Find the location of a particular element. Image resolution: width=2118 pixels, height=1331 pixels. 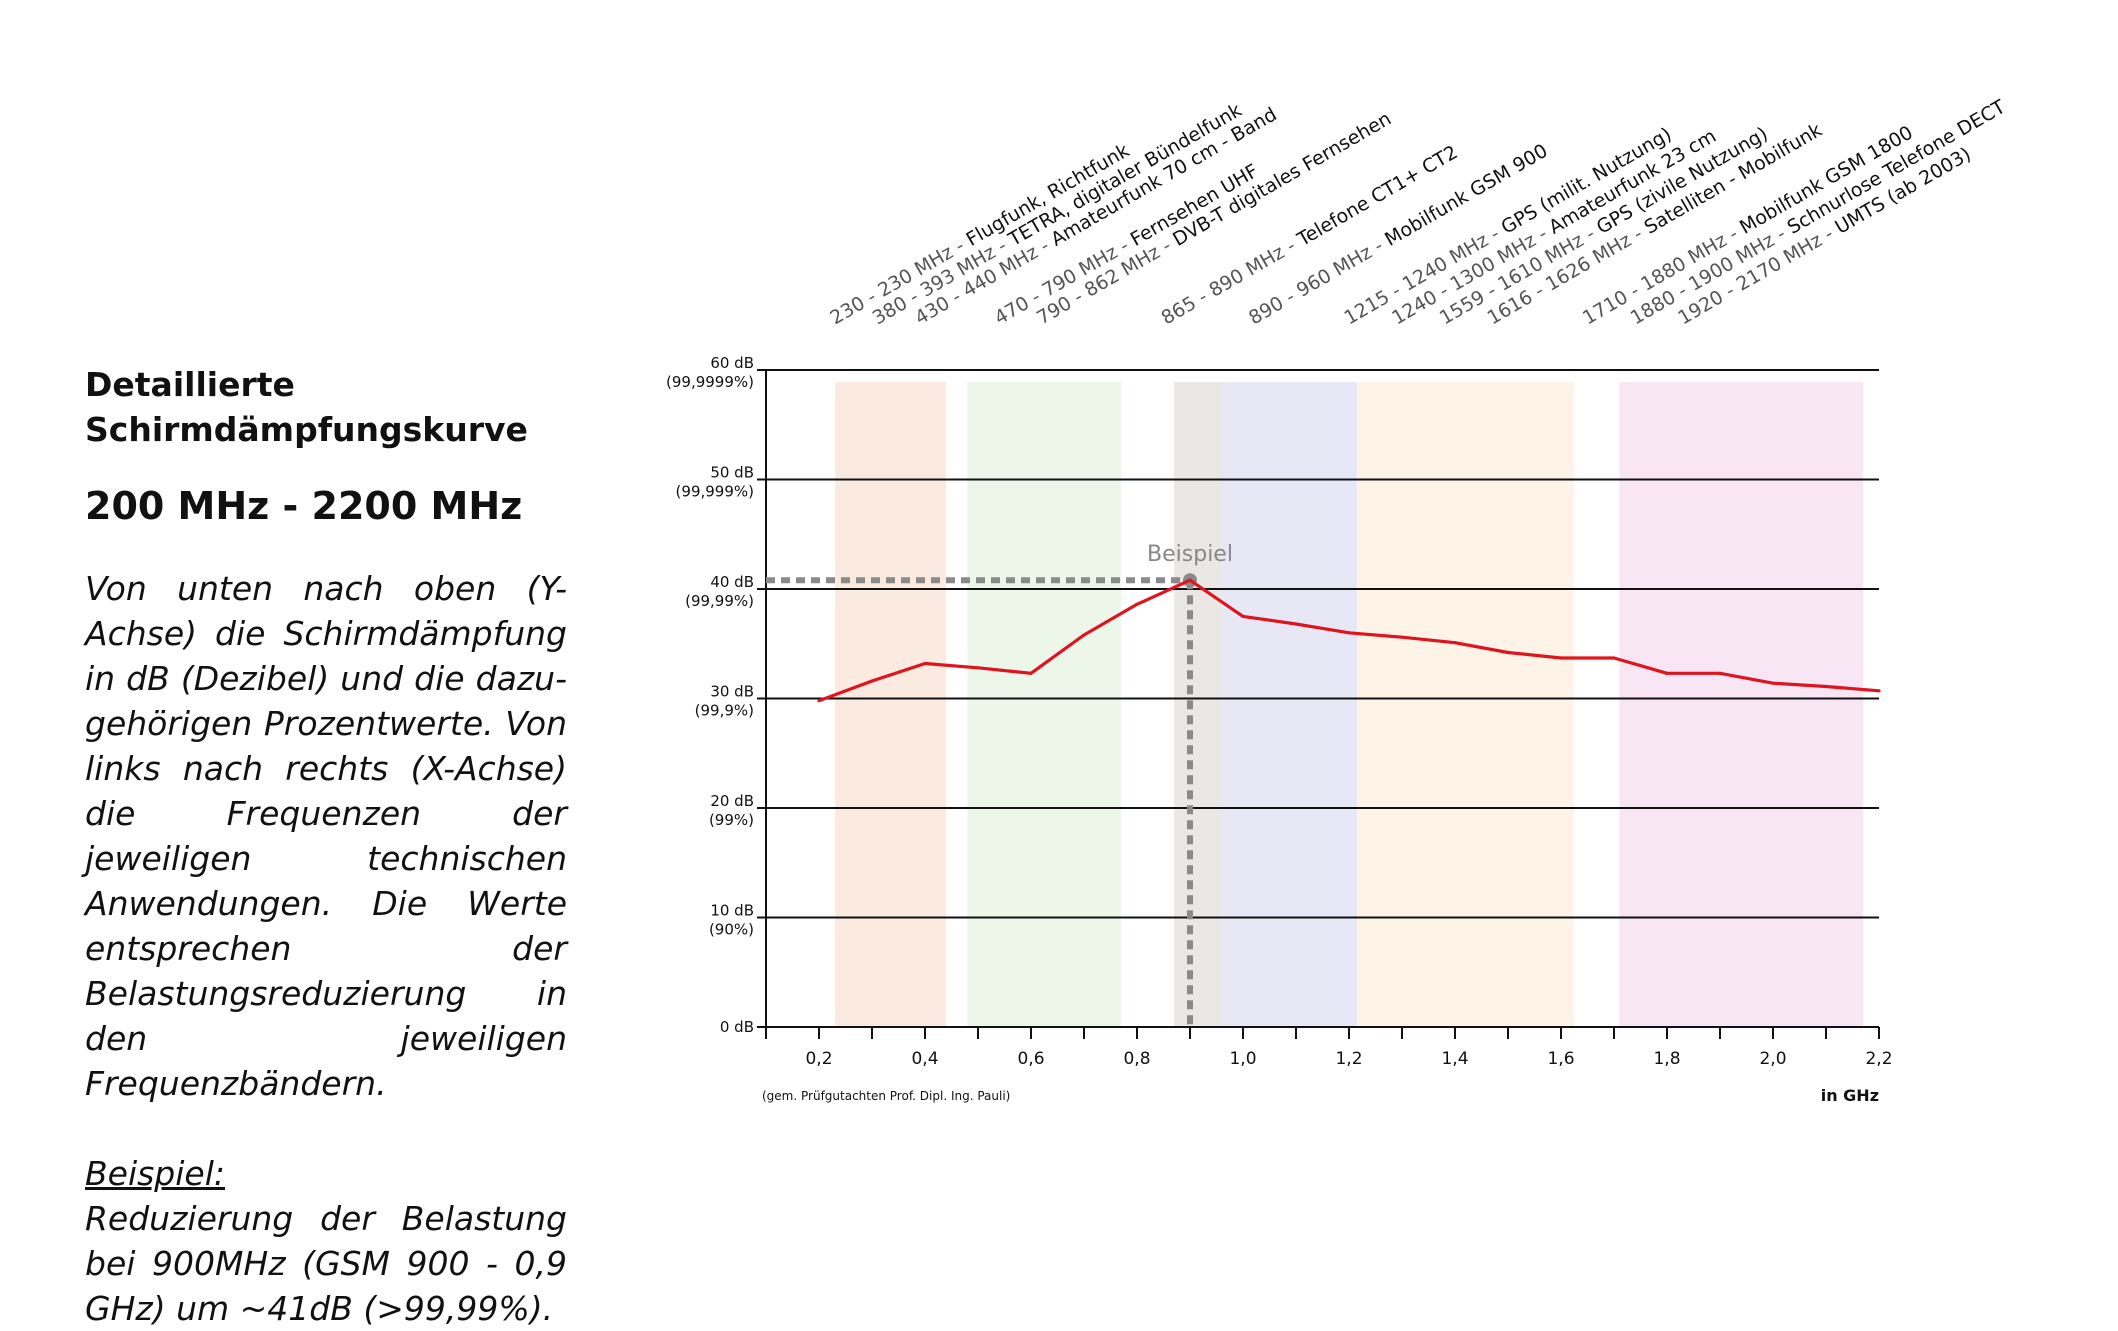

y-tick-label: 20 dB is located at coordinates (732, 801).